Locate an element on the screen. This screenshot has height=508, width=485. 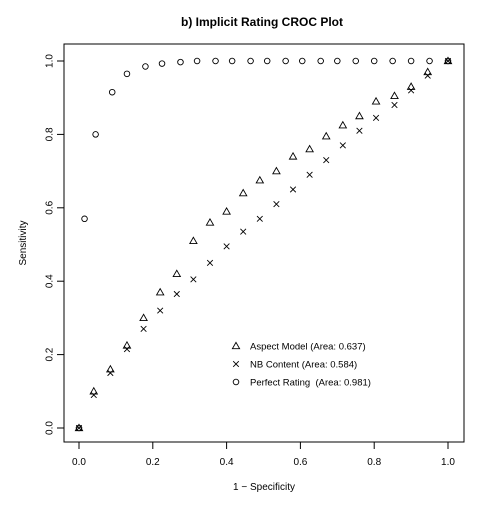
x-axis-label: 1 − Specificity is located at coordinates (264, 487).